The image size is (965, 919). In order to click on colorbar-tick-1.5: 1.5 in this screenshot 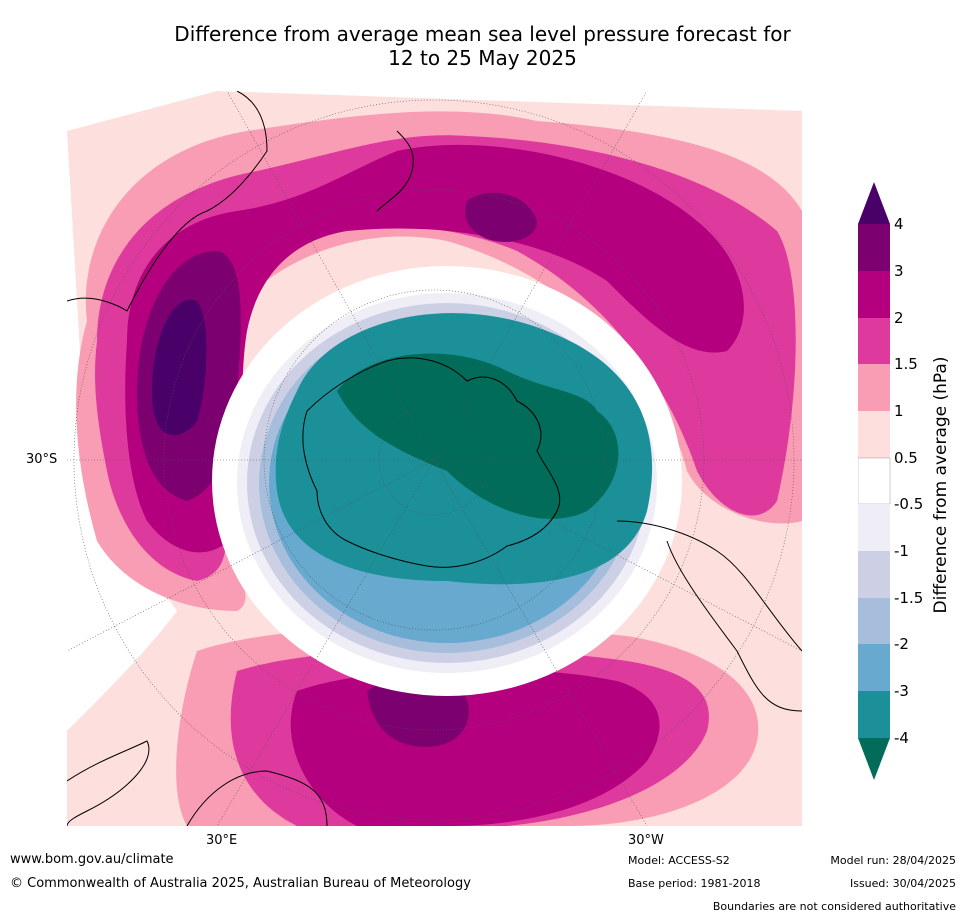, I will do `click(906, 364)`.